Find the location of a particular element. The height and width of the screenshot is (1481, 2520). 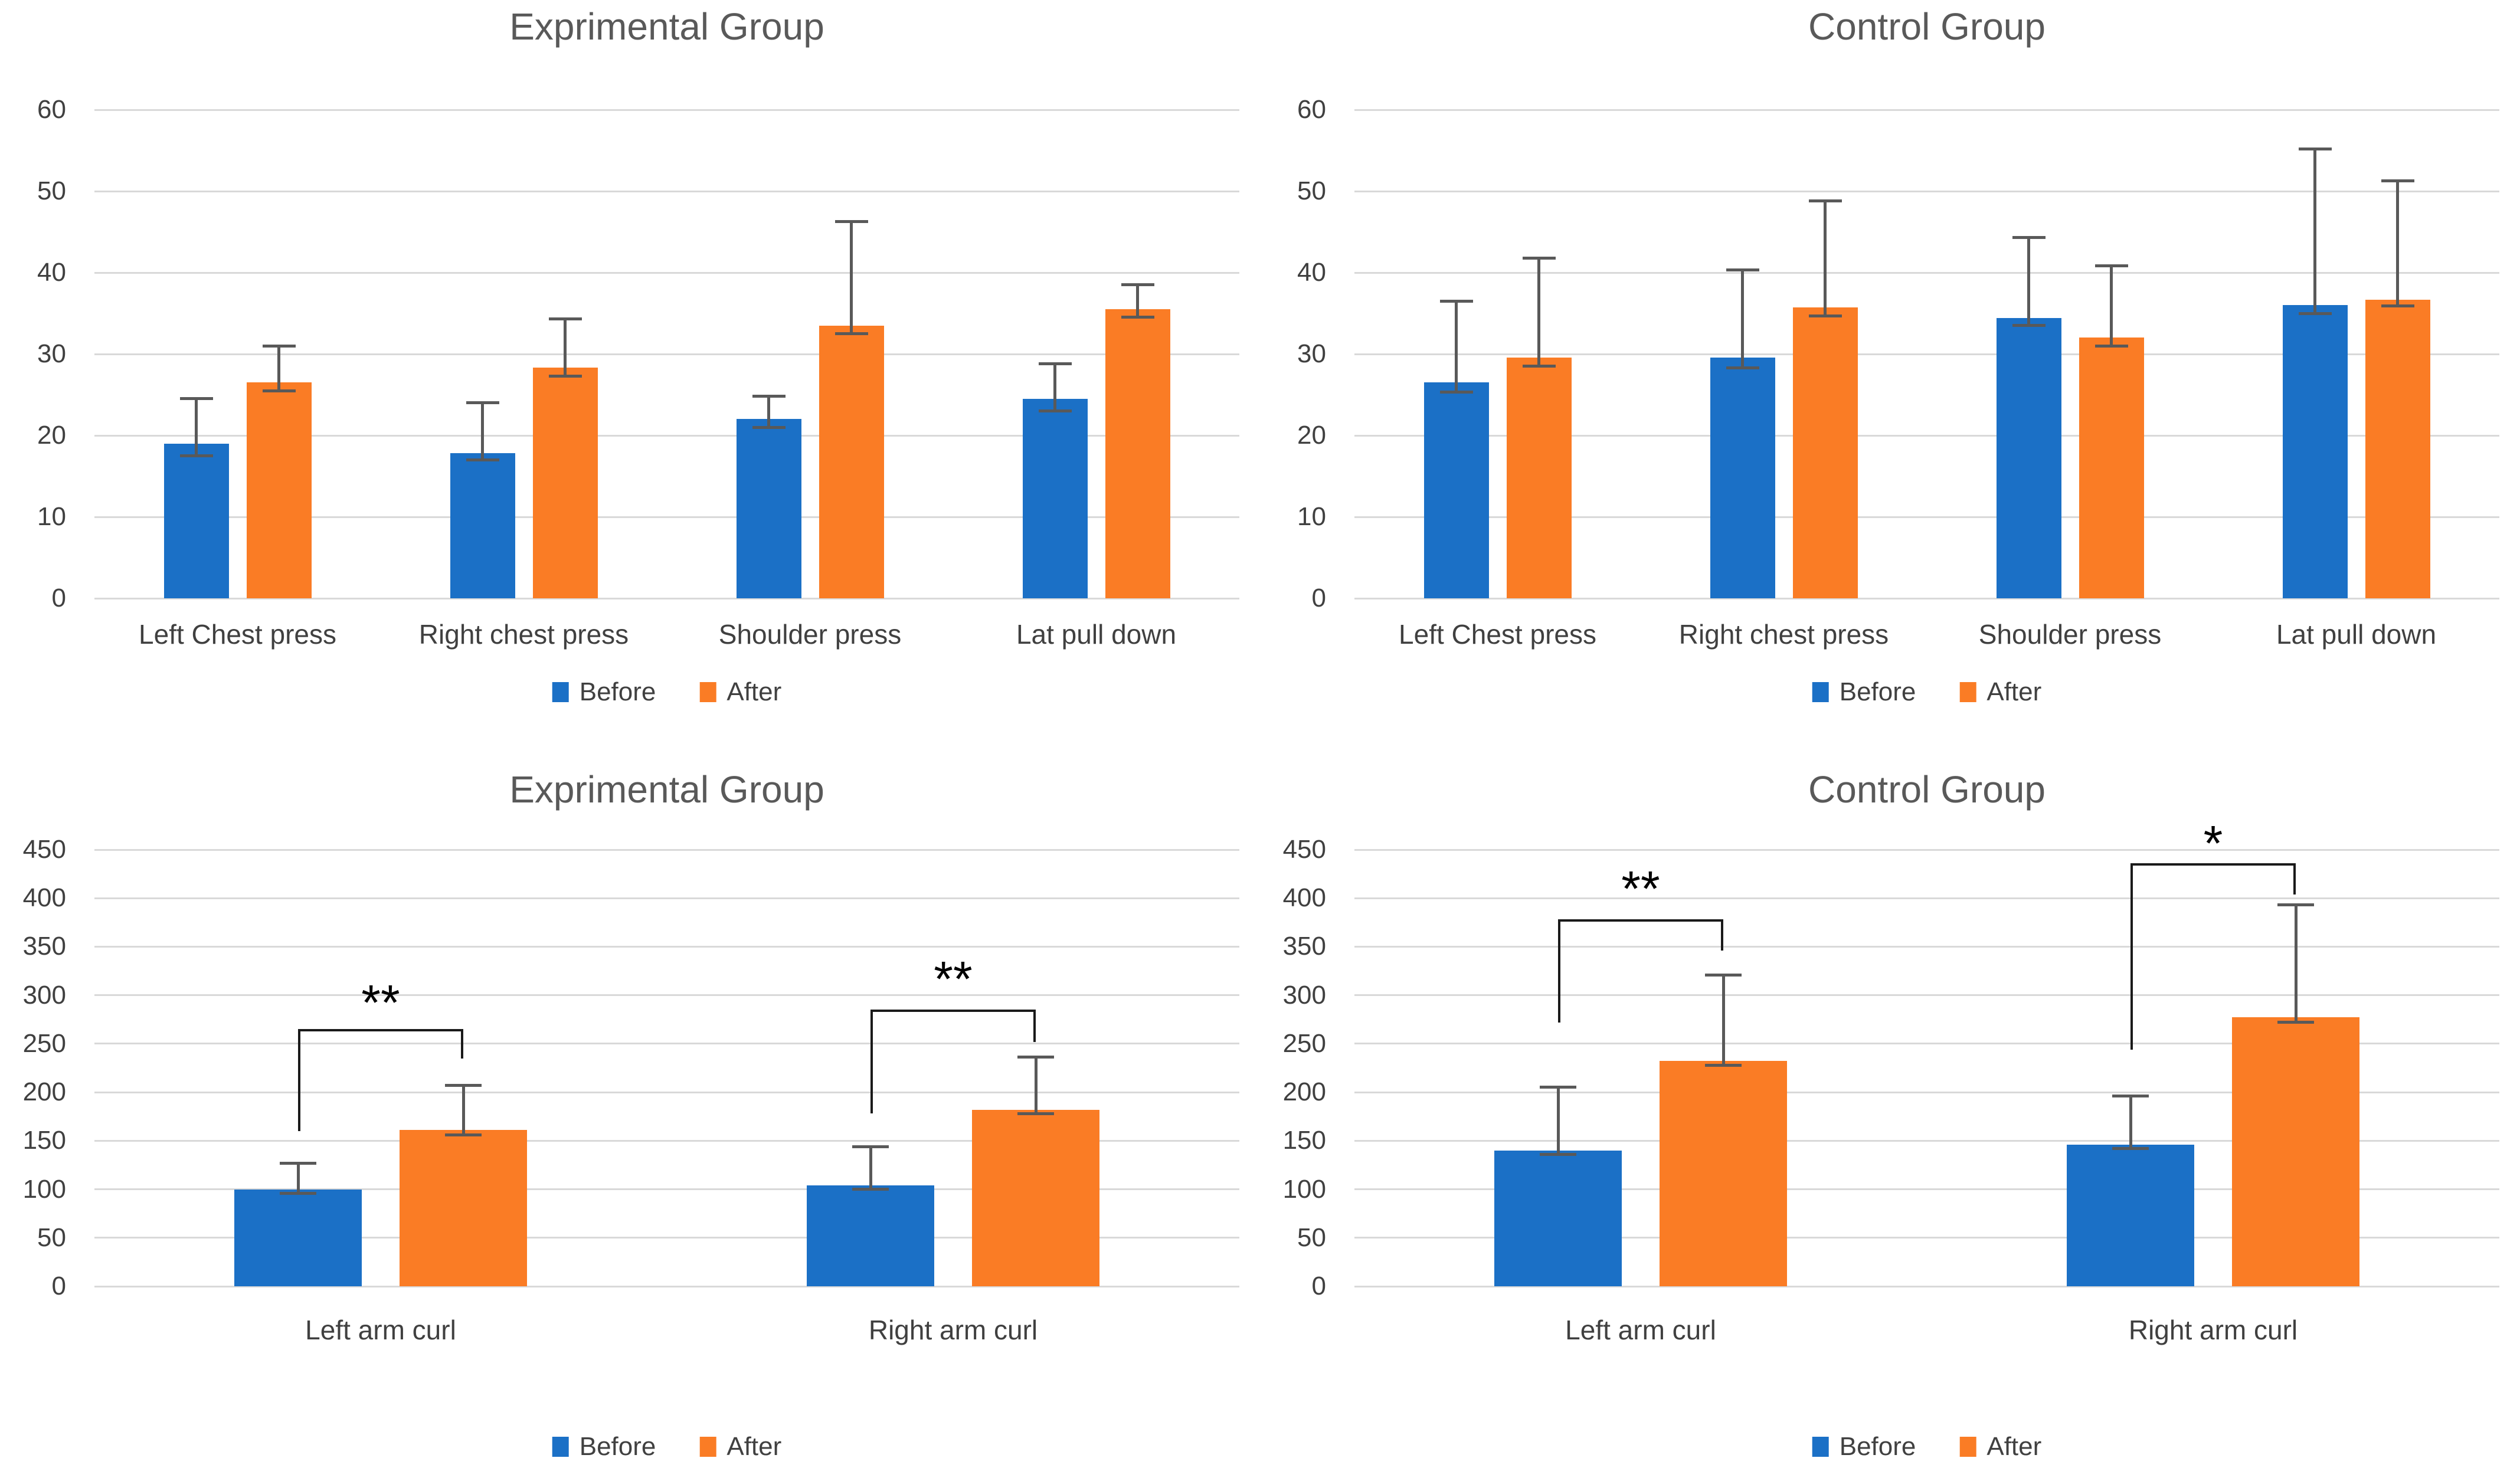

legend-item-after: After is located at coordinates (740, 692).